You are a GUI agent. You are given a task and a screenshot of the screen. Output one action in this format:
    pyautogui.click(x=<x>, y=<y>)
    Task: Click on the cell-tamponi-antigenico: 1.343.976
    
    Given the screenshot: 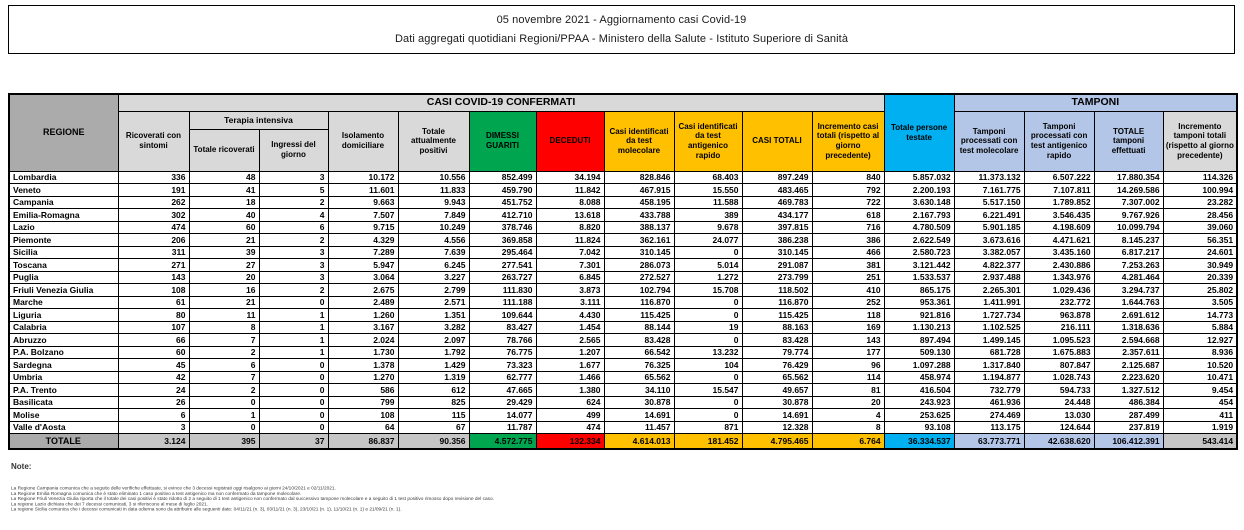 What is the action you would take?
    pyautogui.click(x=1059, y=277)
    